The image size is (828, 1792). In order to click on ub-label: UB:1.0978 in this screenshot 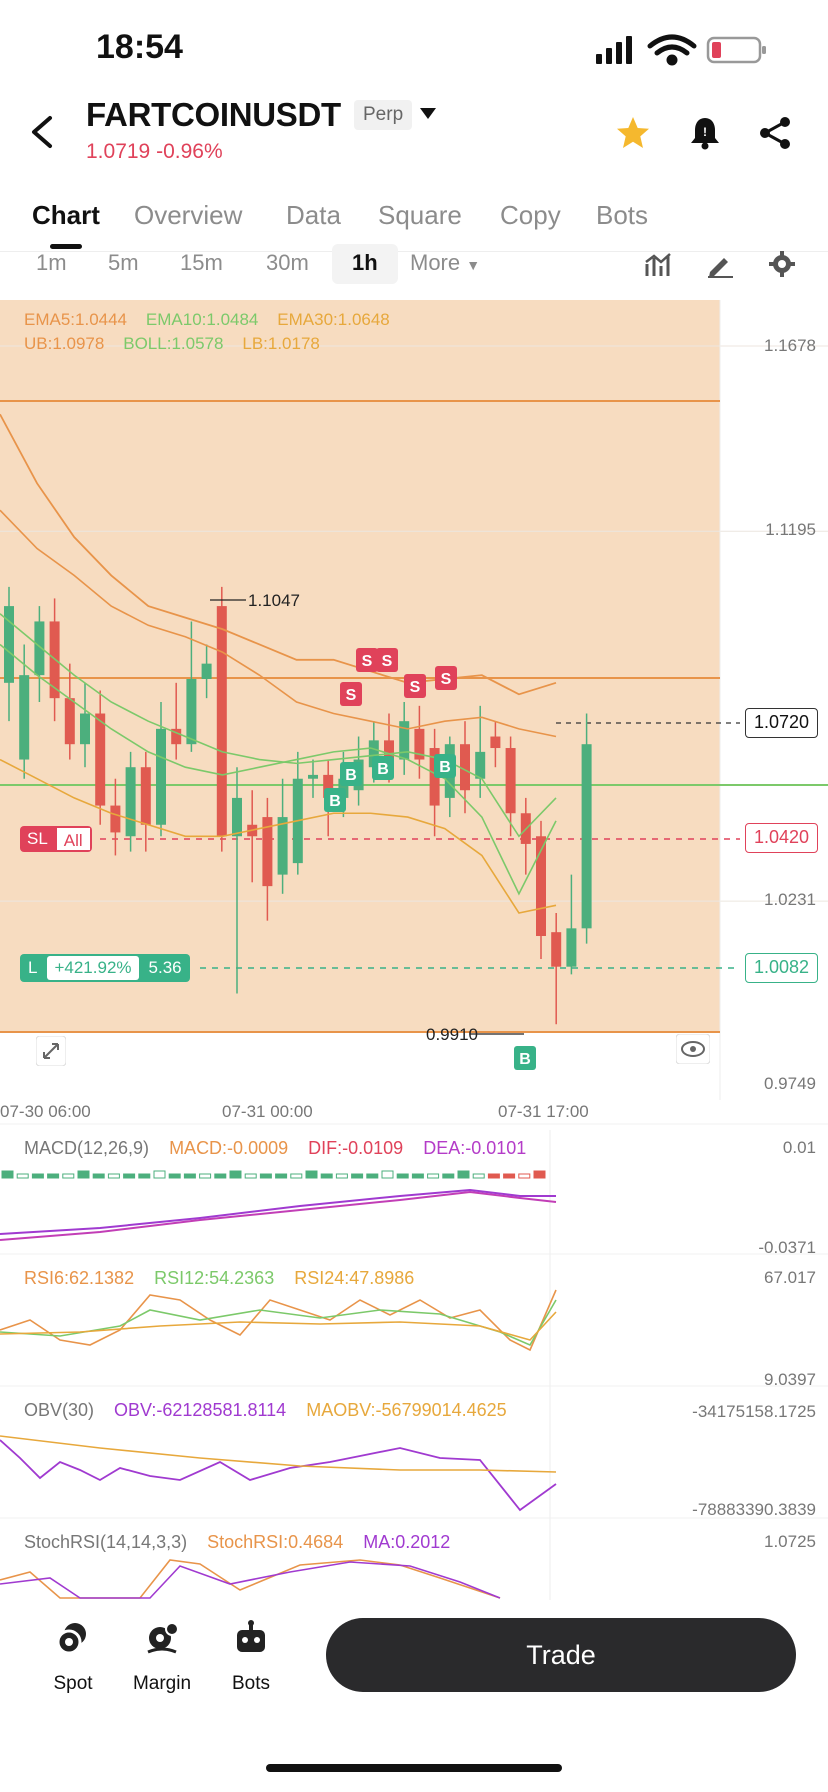, I will do `click(64, 343)`.